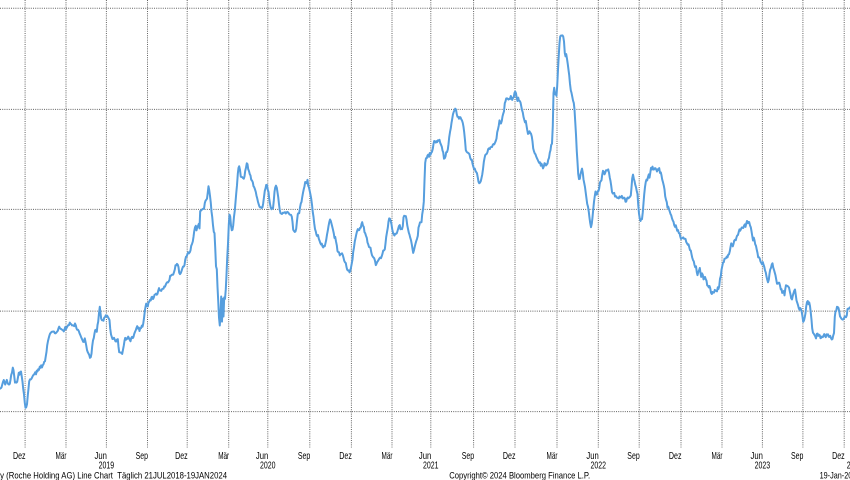  What do you see at coordinates (268, 466) in the screenshot?
I see `svg-text: 2020` at bounding box center [268, 466].